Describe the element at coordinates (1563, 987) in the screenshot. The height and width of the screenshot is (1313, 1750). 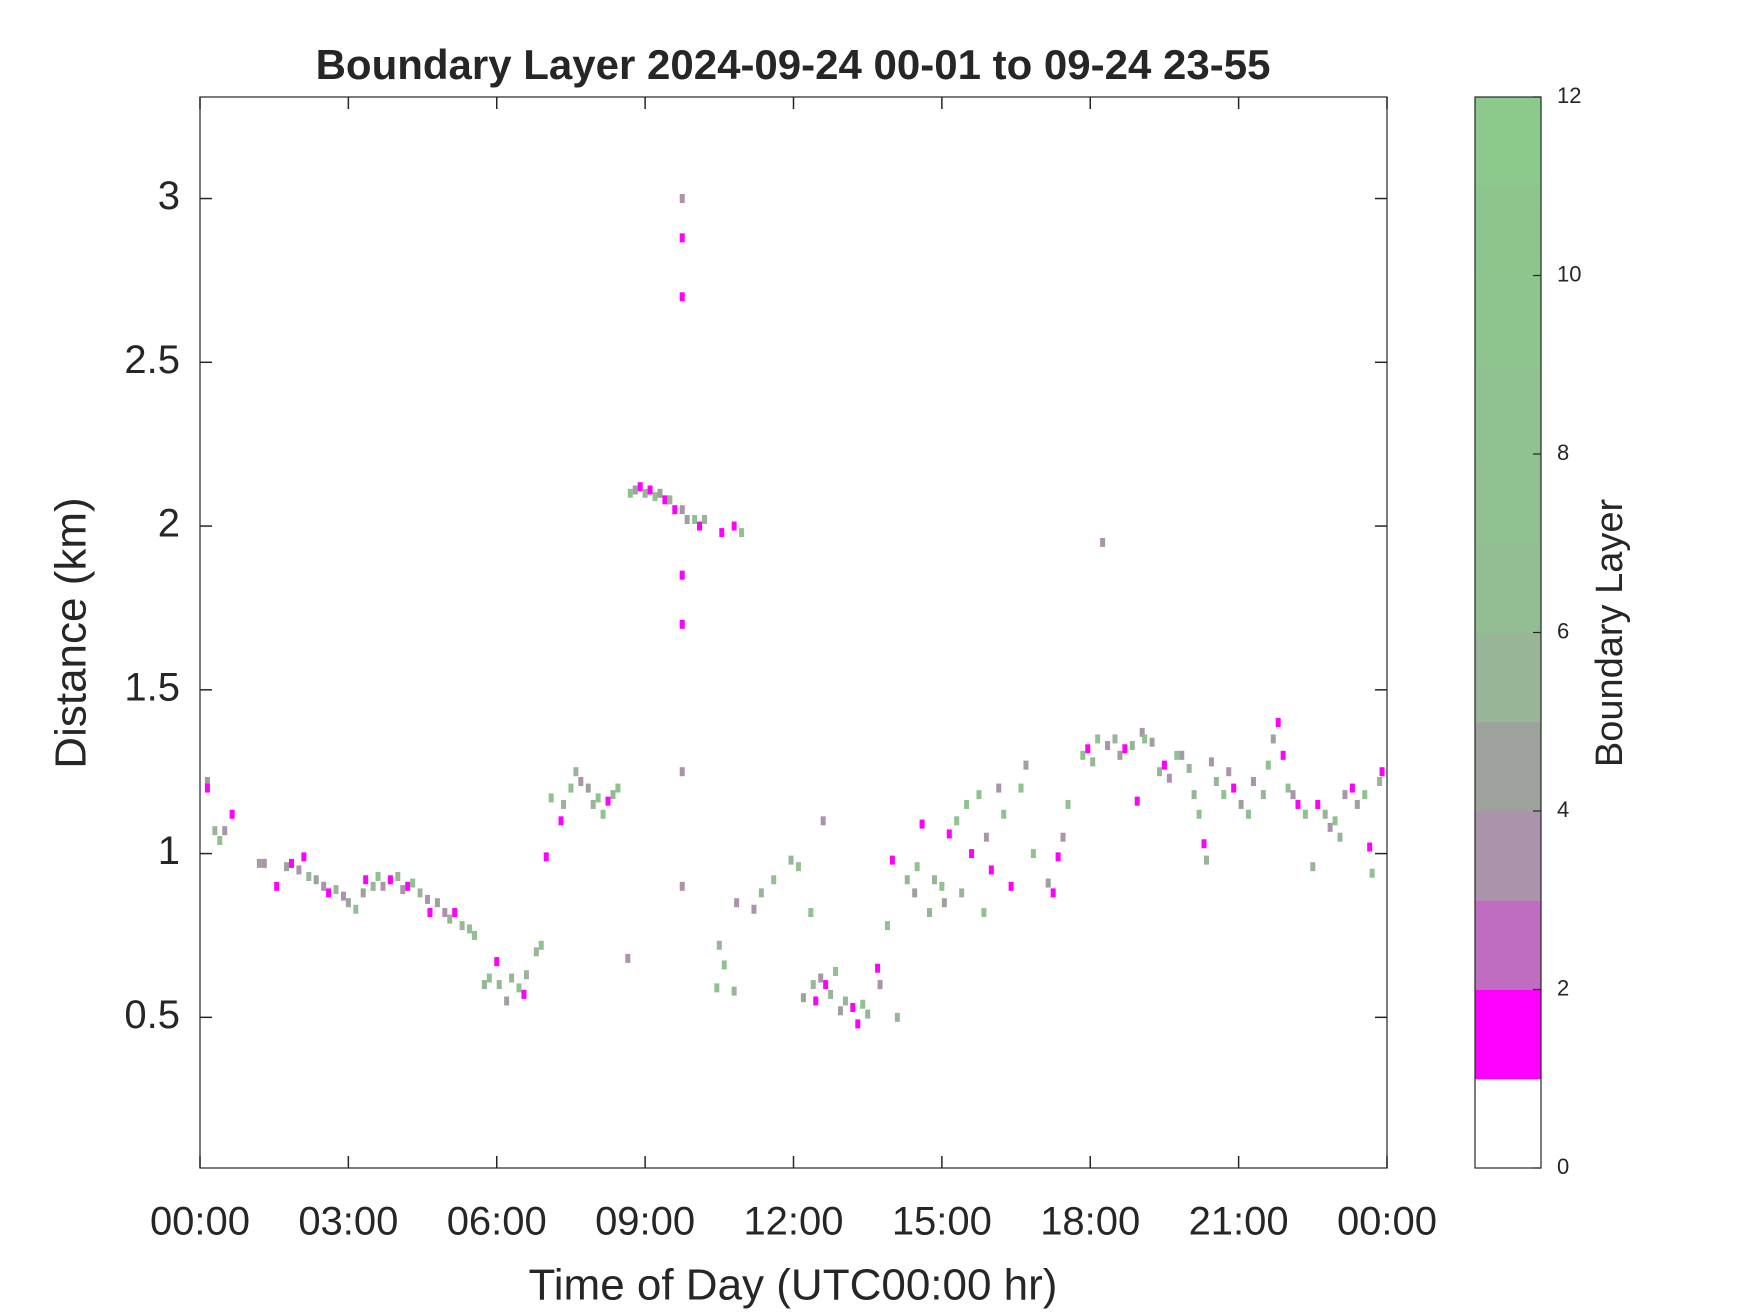
I see `colorbar-tick-label: 2` at that location.